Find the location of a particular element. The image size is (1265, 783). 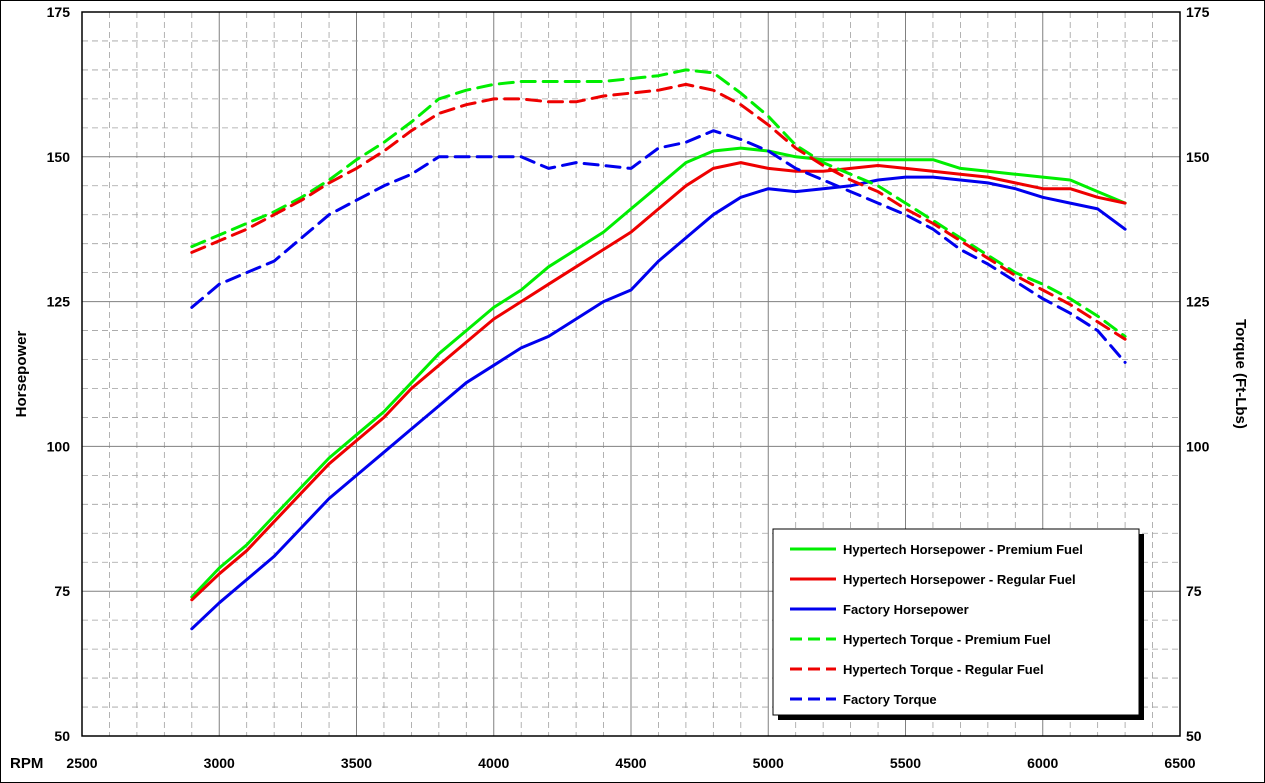

legend-label: Hypertech Horsepower - Premium Fuel is located at coordinates (963, 549).